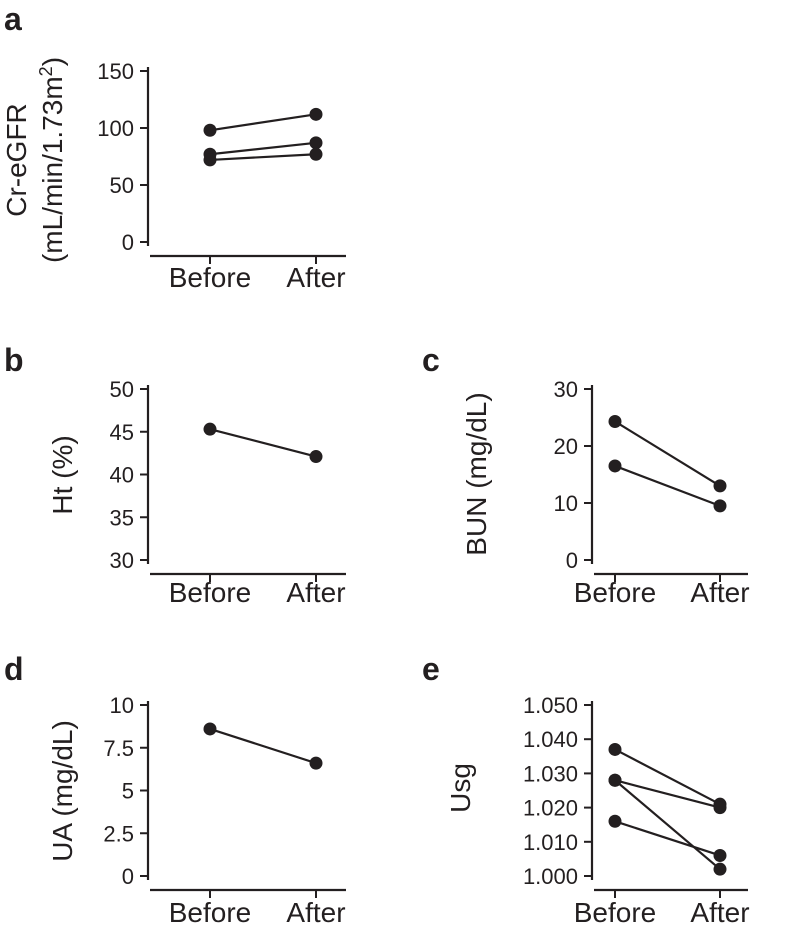  I want to click on y-tick-label-3: 150, so click(115, 71).